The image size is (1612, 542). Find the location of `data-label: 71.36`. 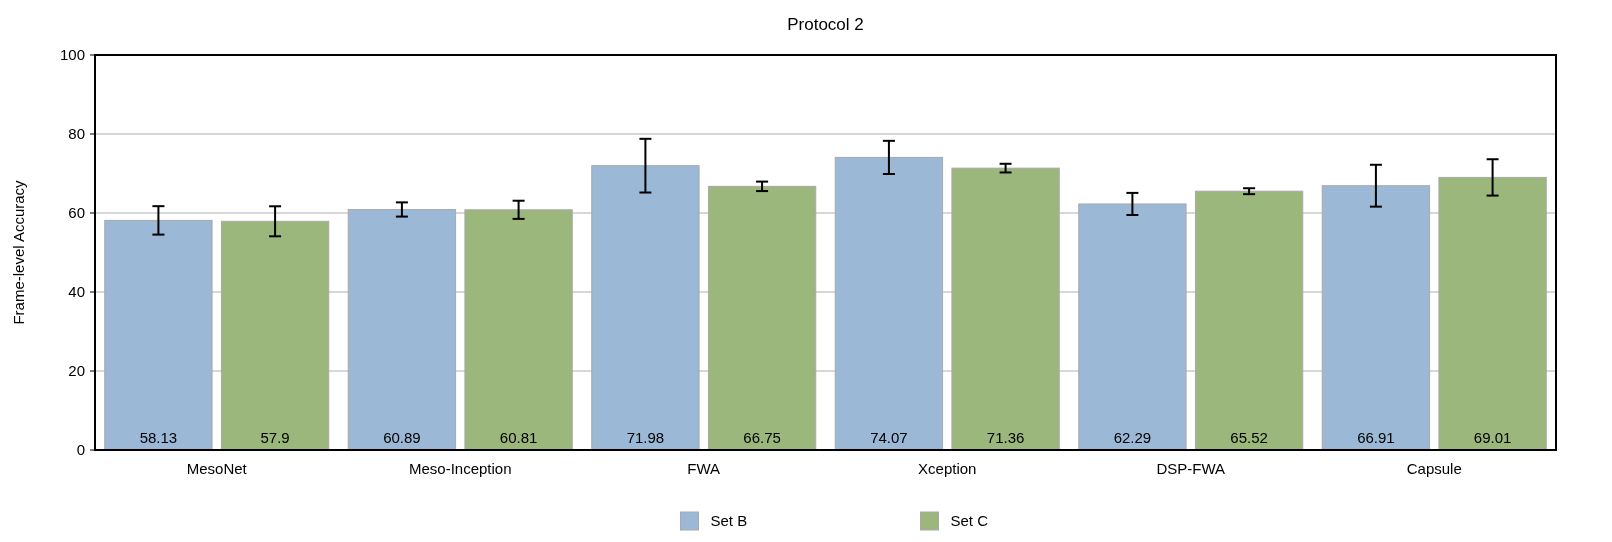

data-label: 71.36 is located at coordinates (1005, 437).